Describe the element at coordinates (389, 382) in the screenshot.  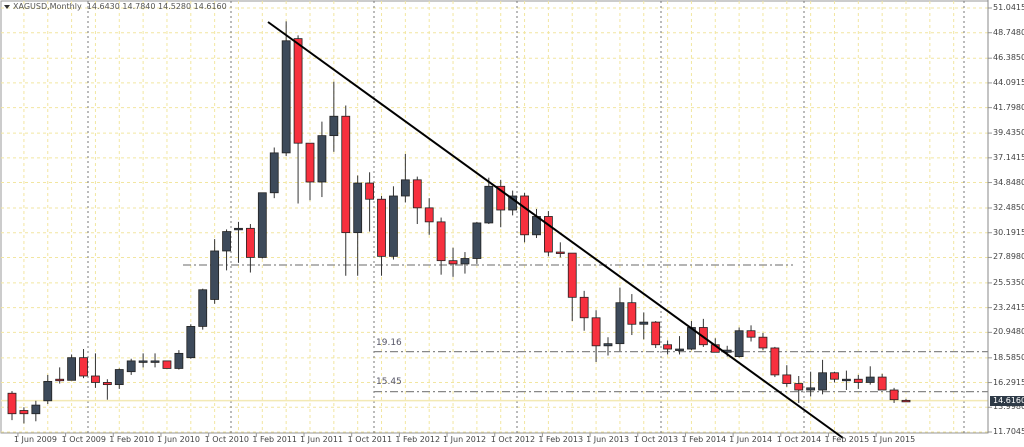
I see `level-label-15-45: 15.45` at that location.